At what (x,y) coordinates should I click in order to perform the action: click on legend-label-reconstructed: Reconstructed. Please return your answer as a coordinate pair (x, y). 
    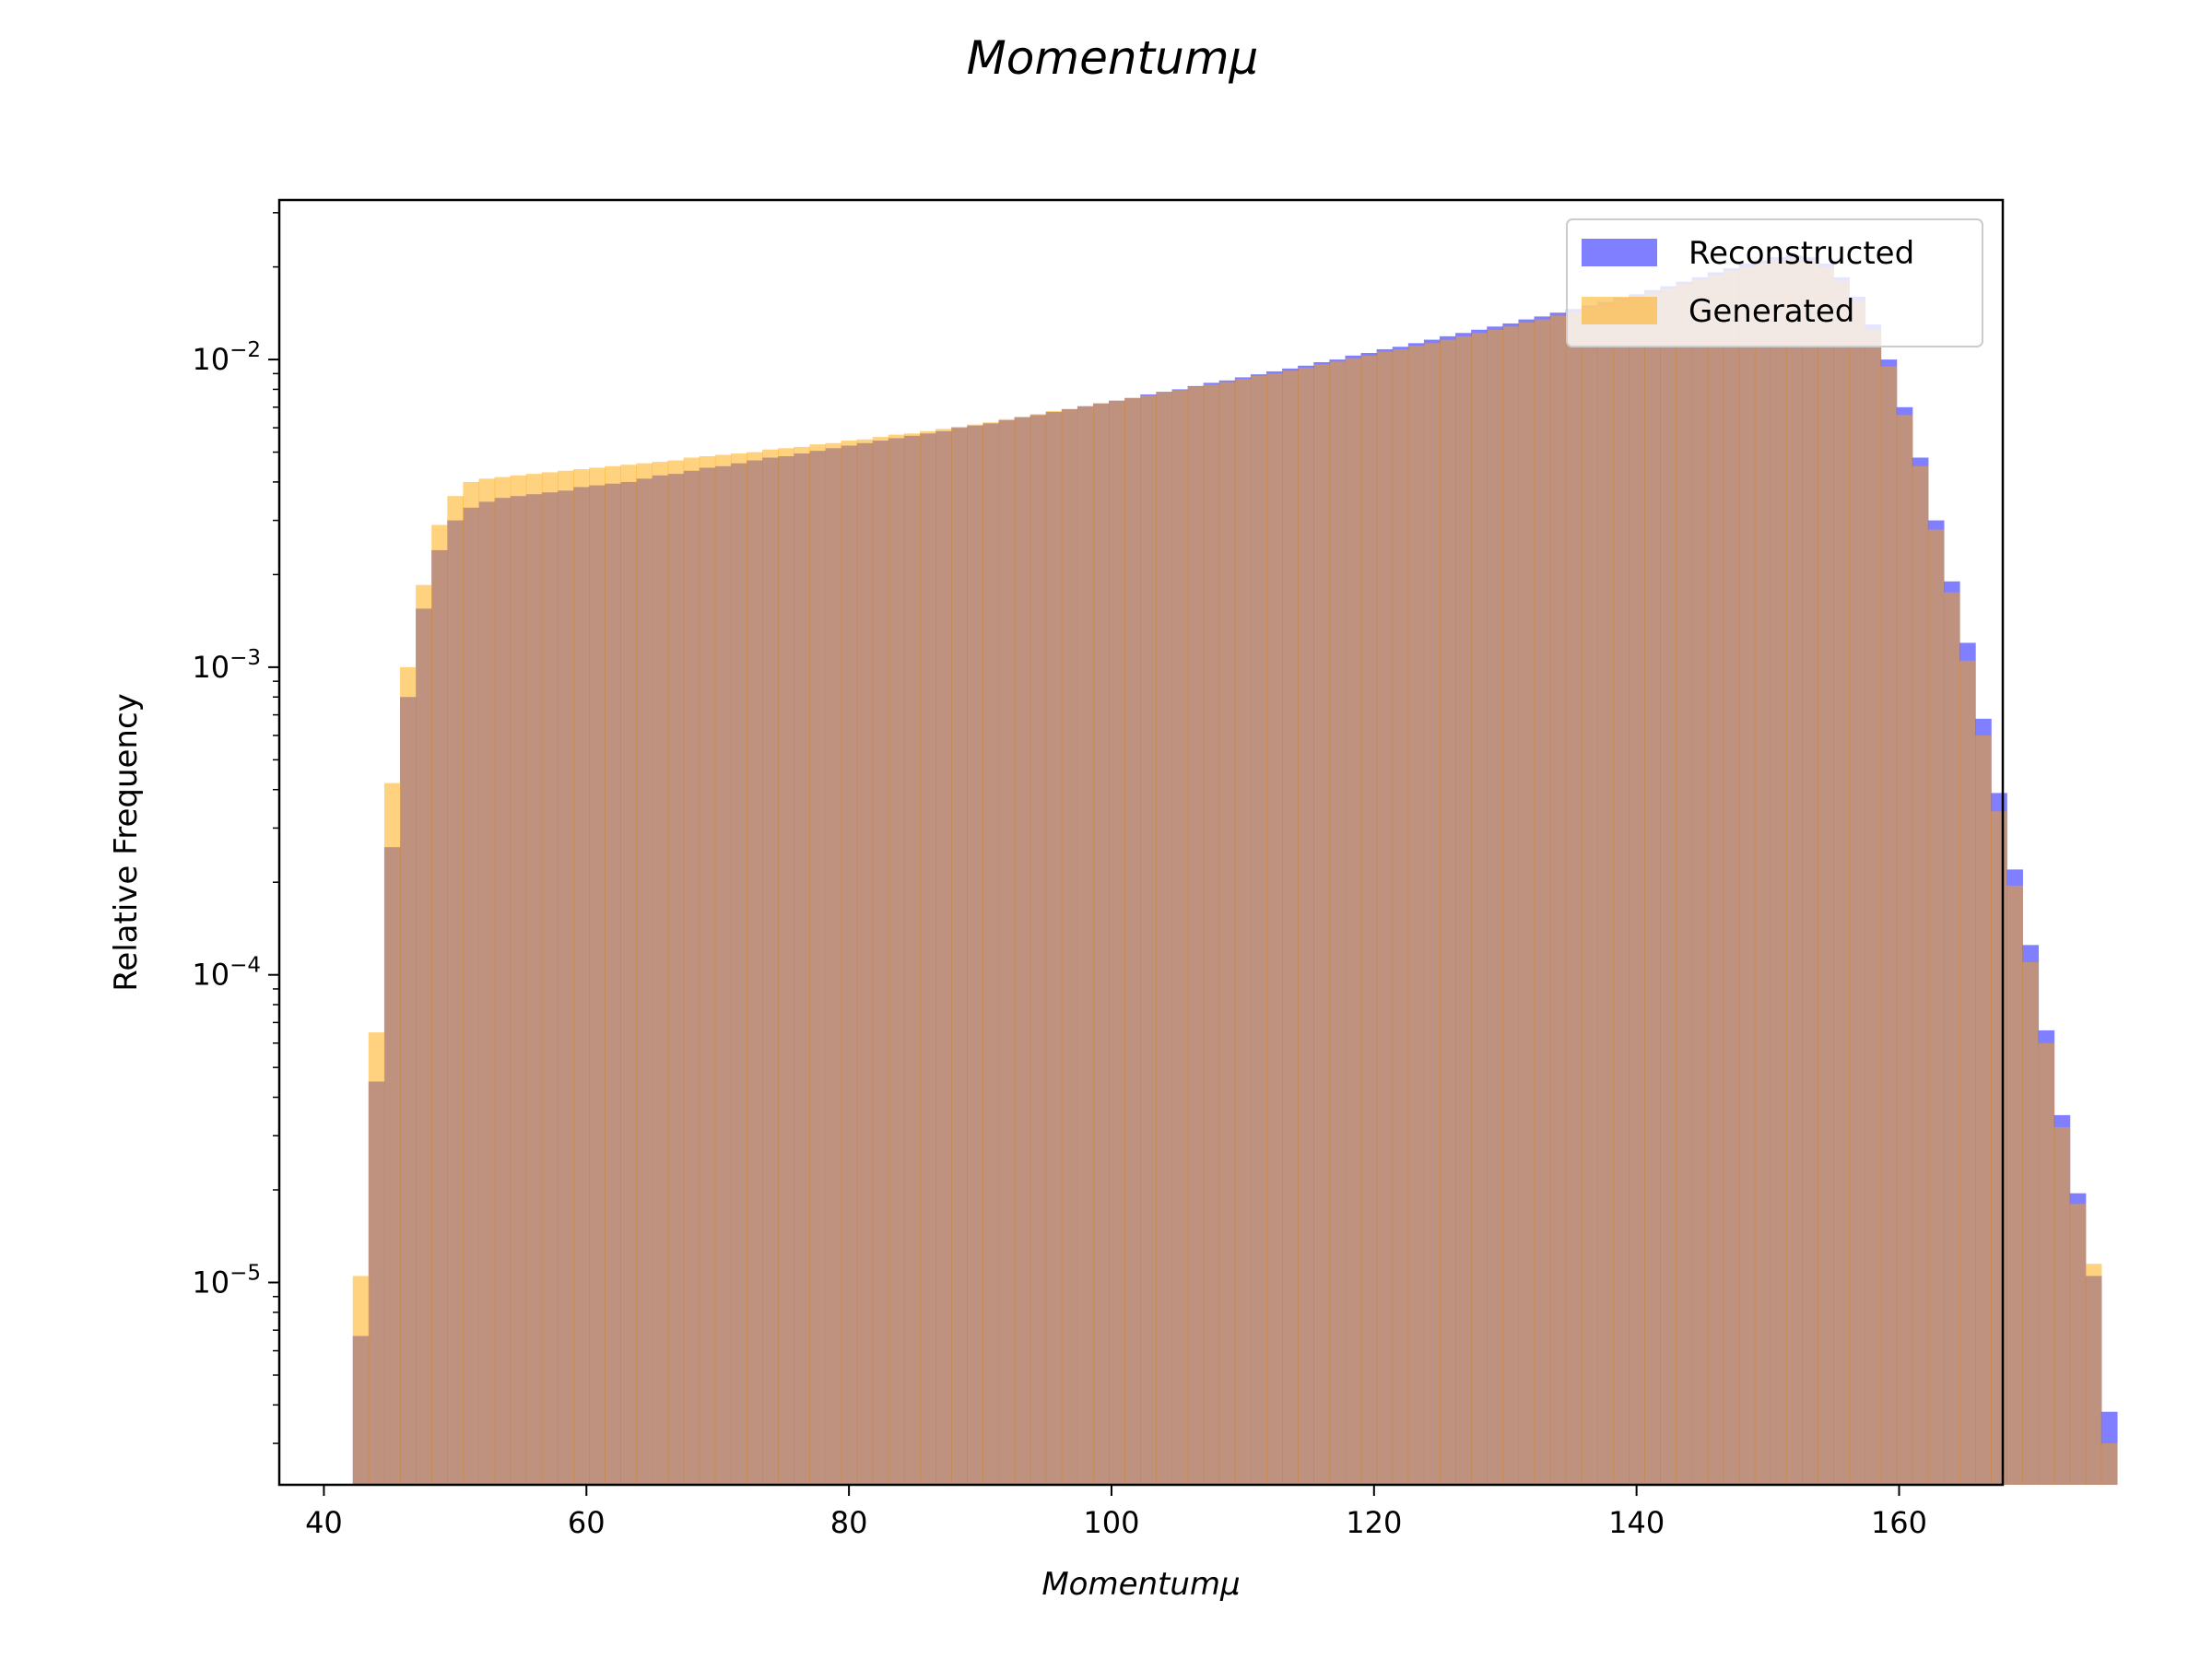
    Looking at the image, I should click on (1801, 253).